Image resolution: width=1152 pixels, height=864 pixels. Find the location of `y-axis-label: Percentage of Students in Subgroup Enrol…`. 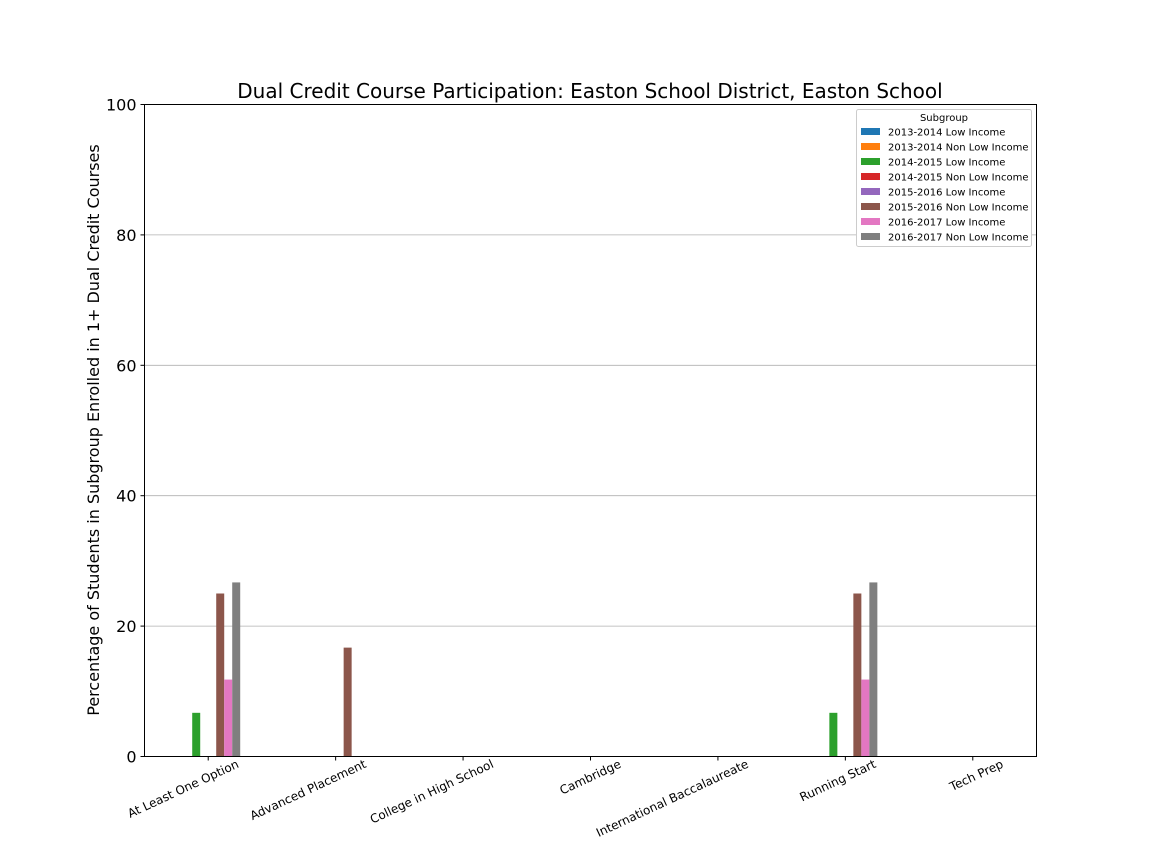

y-axis-label: Percentage of Students in Subgroup Enrol… is located at coordinates (93, 429).